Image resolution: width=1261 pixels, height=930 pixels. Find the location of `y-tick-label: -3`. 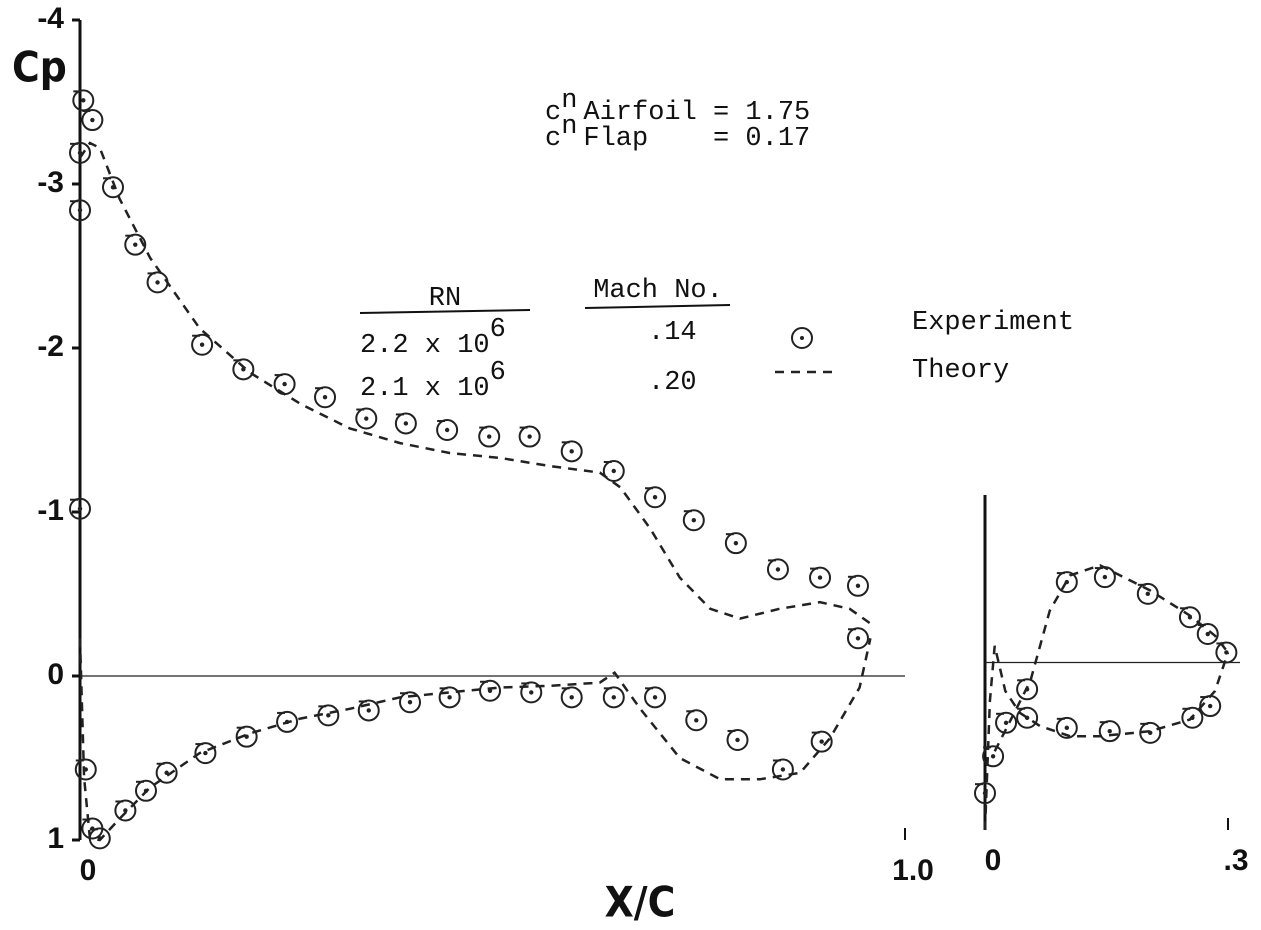

y-tick-label: -3 is located at coordinates (50, 182).